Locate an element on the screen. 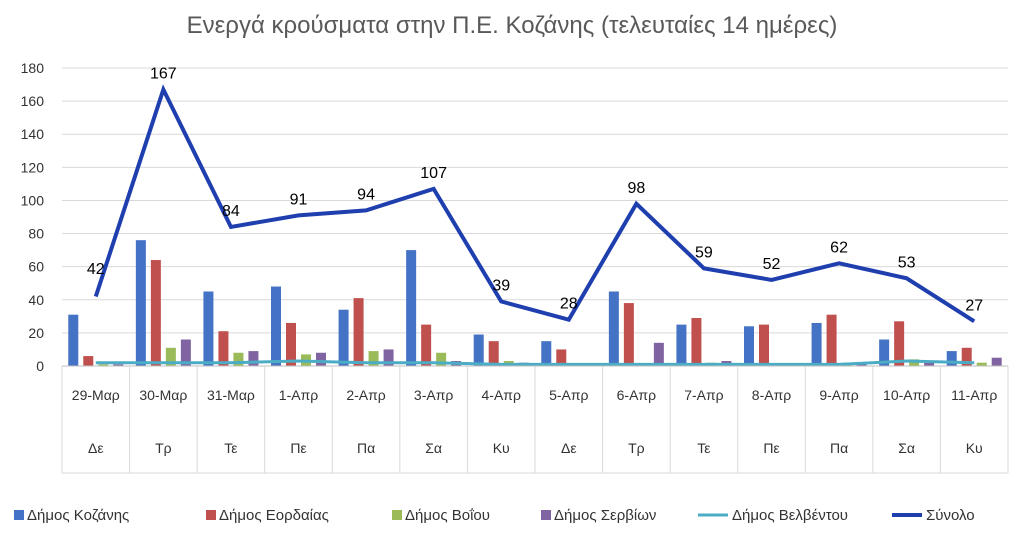  y-tick-label: 160 is located at coordinates (33, 101).